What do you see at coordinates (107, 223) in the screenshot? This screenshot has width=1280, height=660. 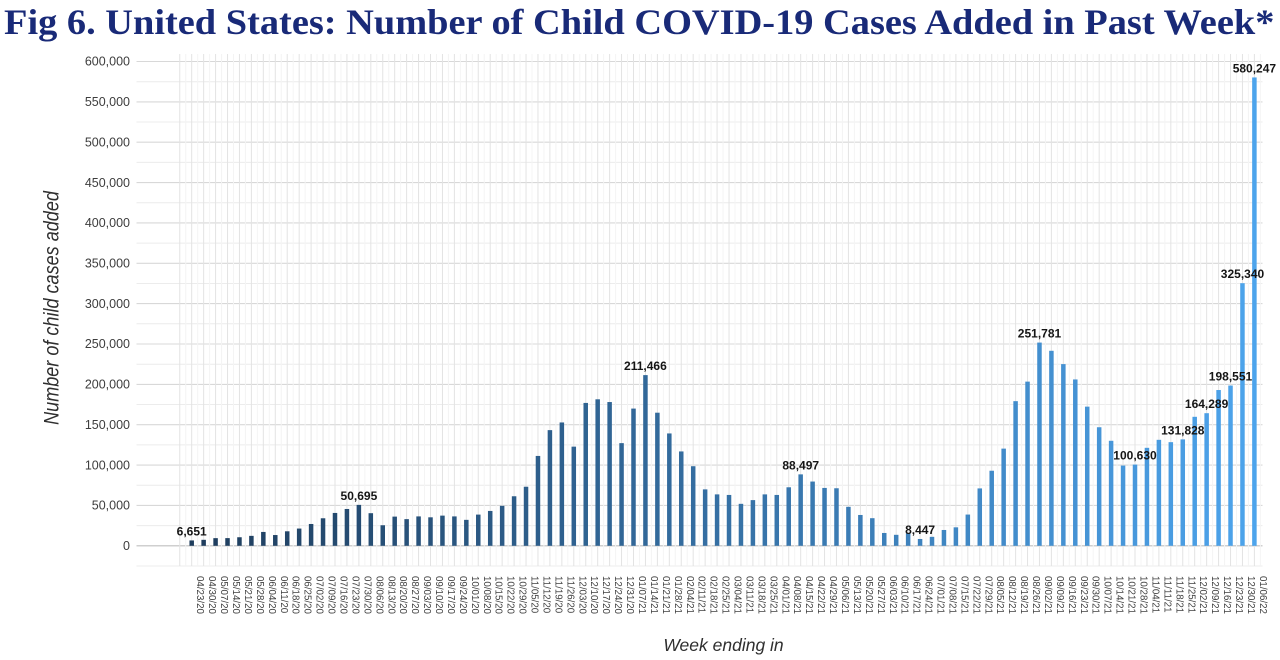 I see `svg-text: 400,000` at bounding box center [107, 223].